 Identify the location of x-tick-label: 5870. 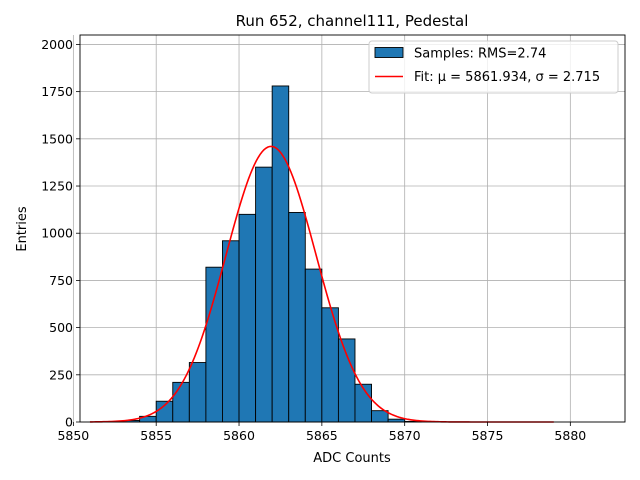
(405, 435).